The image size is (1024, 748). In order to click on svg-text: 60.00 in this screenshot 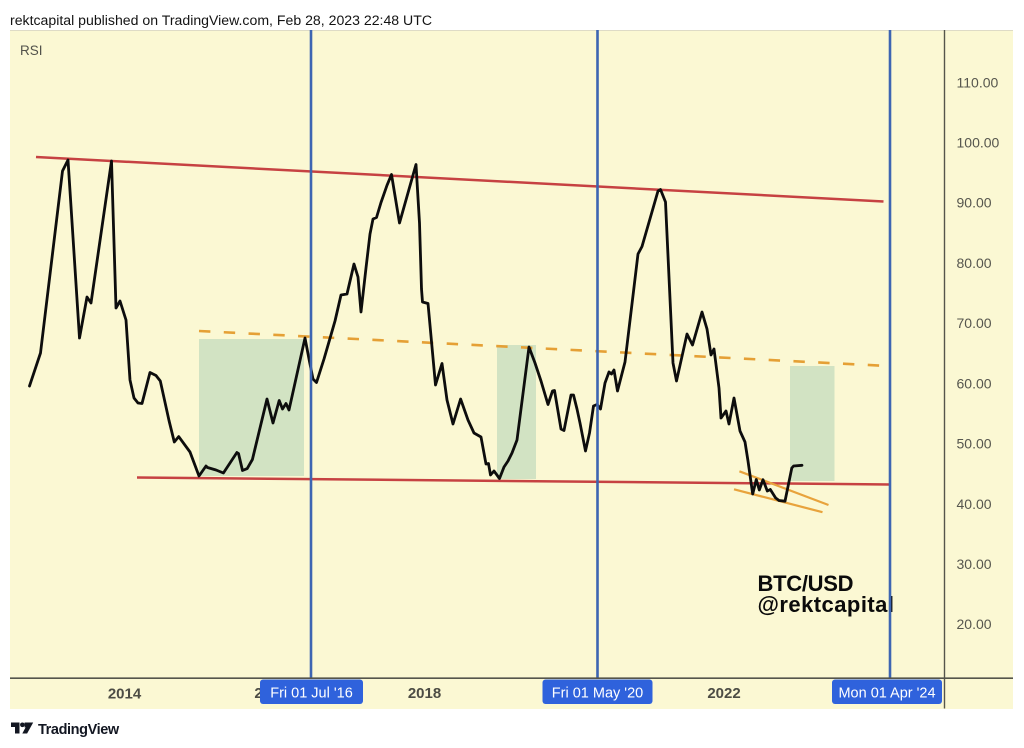, I will do `click(974, 383)`.